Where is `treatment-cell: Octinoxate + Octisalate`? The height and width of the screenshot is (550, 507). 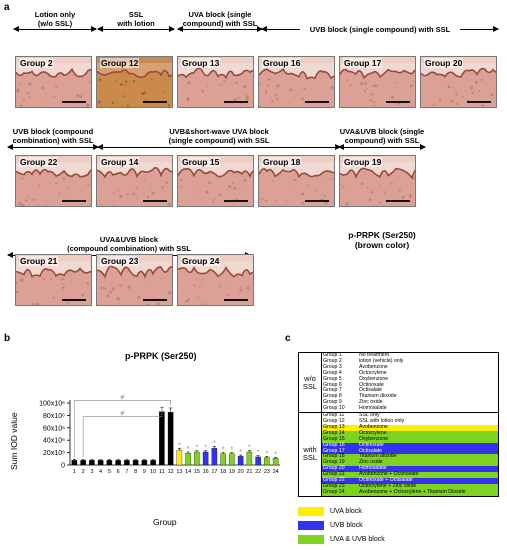 treatment-cell: Octinoxate + Octisalate is located at coordinates (386, 480).